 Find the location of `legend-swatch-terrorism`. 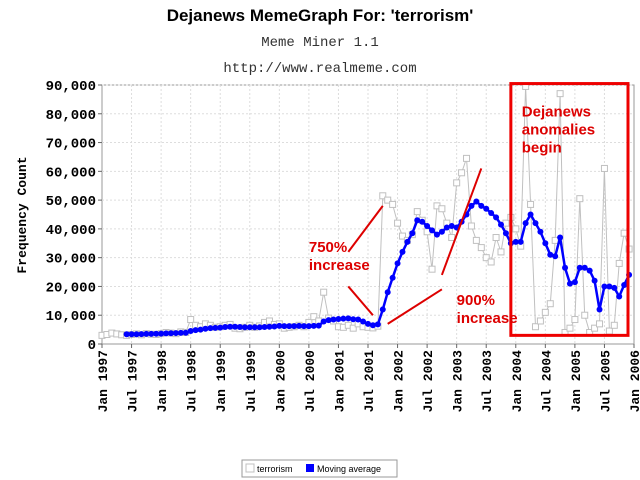

legend-swatch-terrorism is located at coordinates (250, 468).